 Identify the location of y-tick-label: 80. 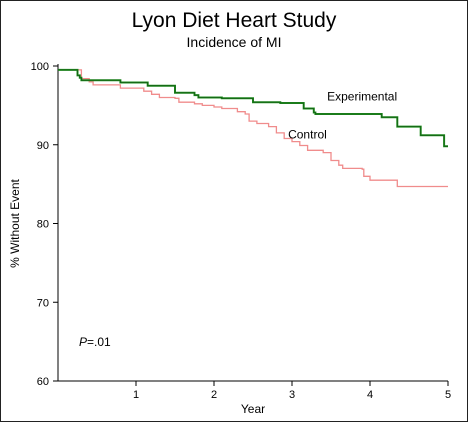
(43, 225).